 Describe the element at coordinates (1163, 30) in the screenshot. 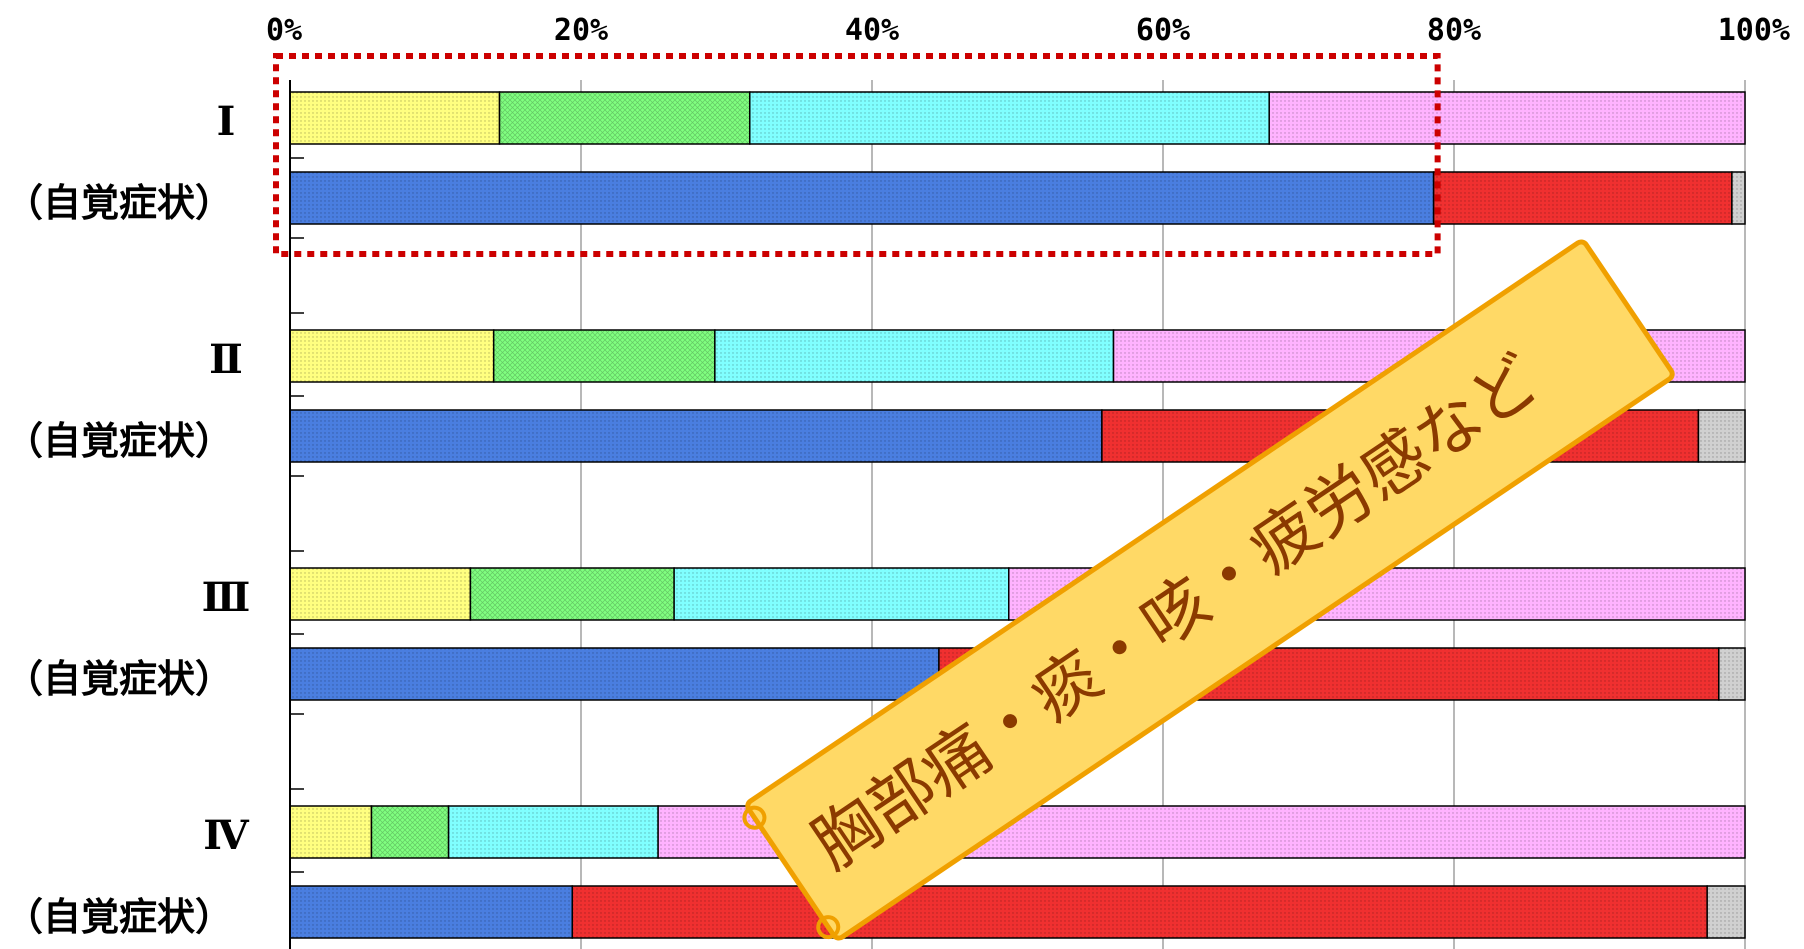

I see `x-tick-label: 60%` at that location.